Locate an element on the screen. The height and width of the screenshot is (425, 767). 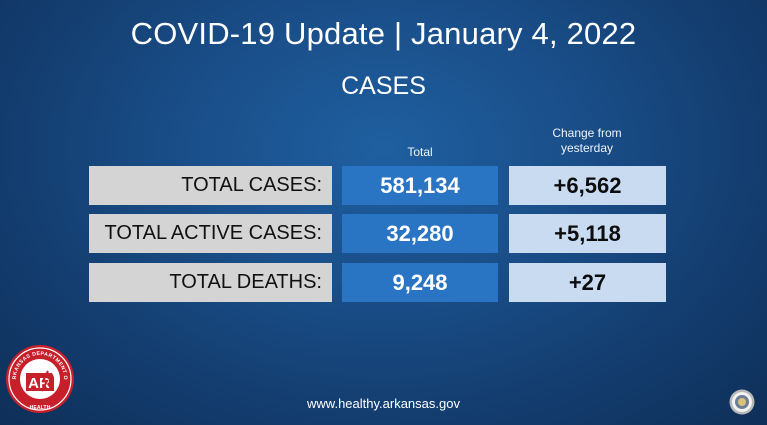
website-url: www.healthy.arkansas.gov is located at coordinates (383, 403).